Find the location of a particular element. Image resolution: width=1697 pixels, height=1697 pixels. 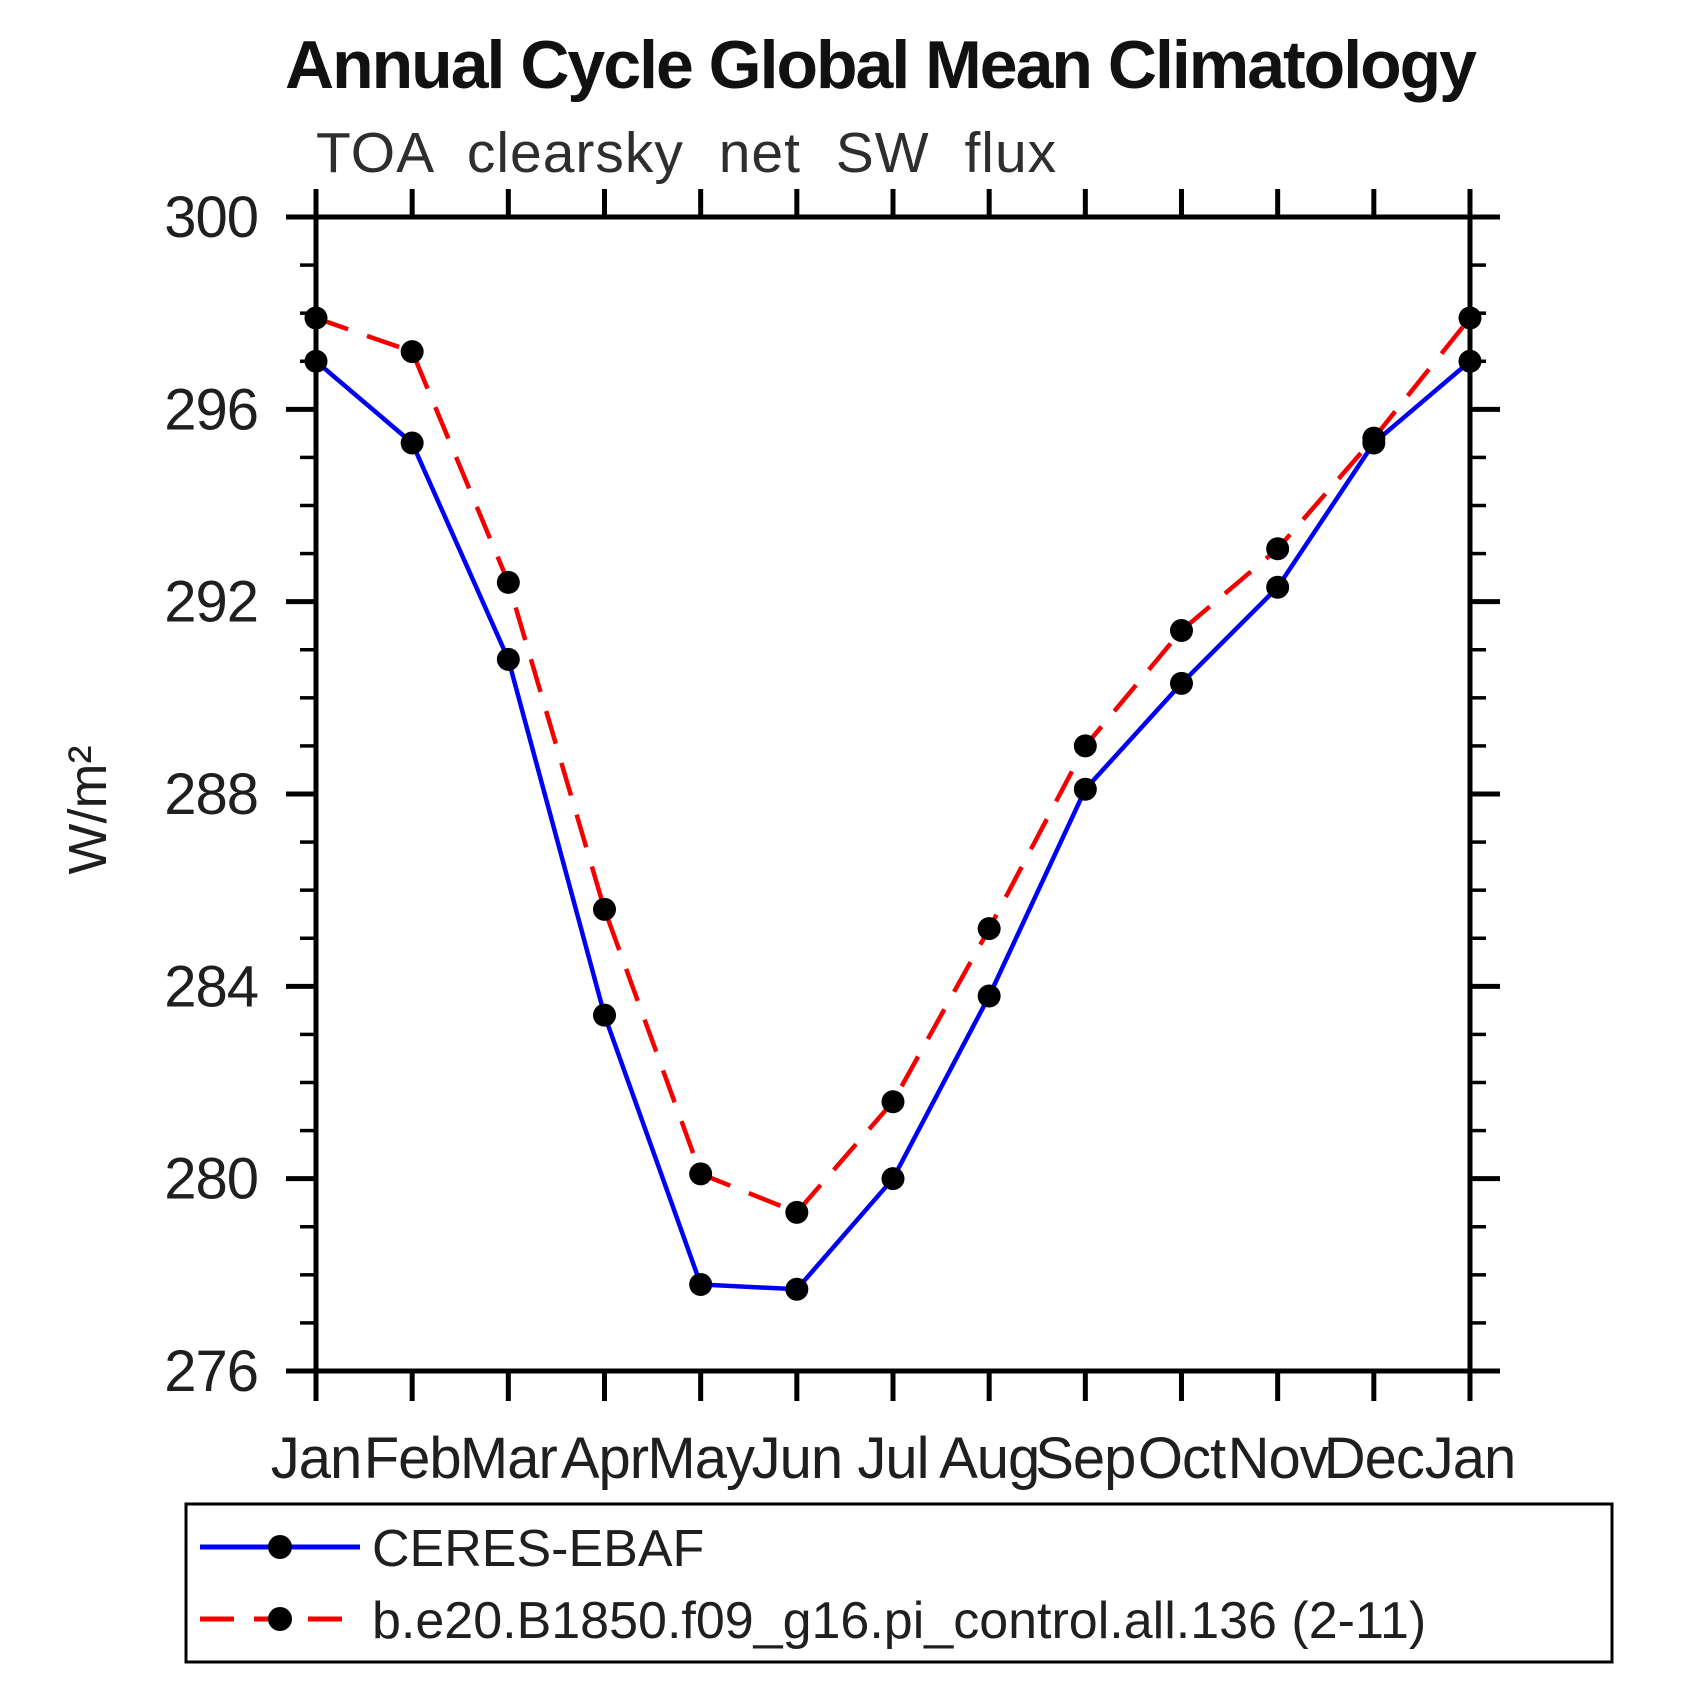

y-tick-label: 292 is located at coordinates (211, 602).